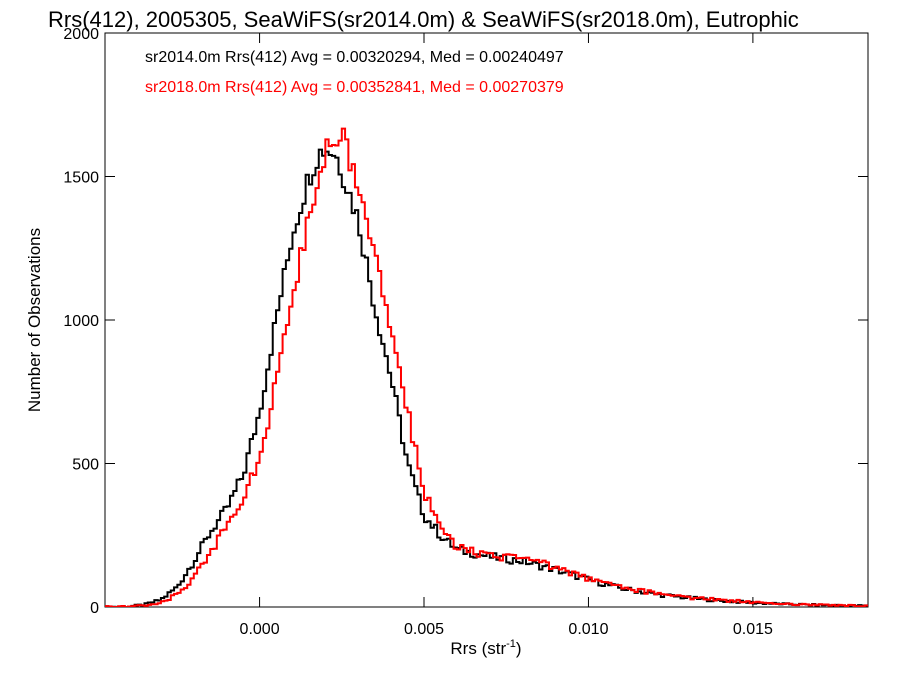  What do you see at coordinates (81, 321) in the screenshot?
I see `y-tick-label: 1000` at bounding box center [81, 321].